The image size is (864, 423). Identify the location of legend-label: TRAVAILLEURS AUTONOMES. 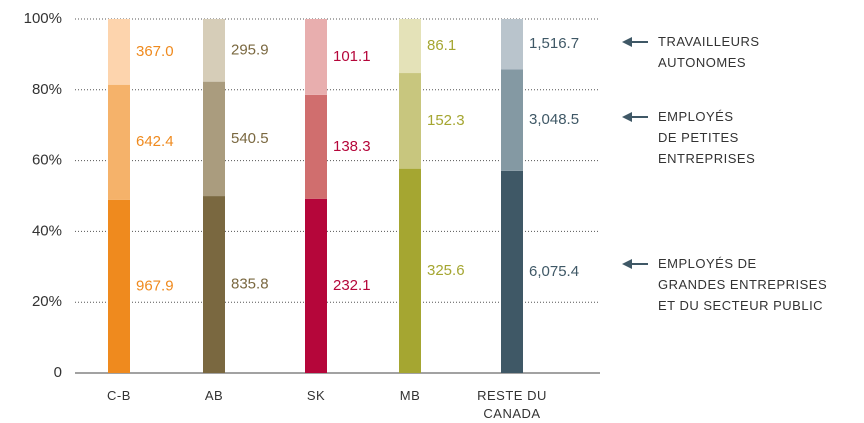
(709, 52).